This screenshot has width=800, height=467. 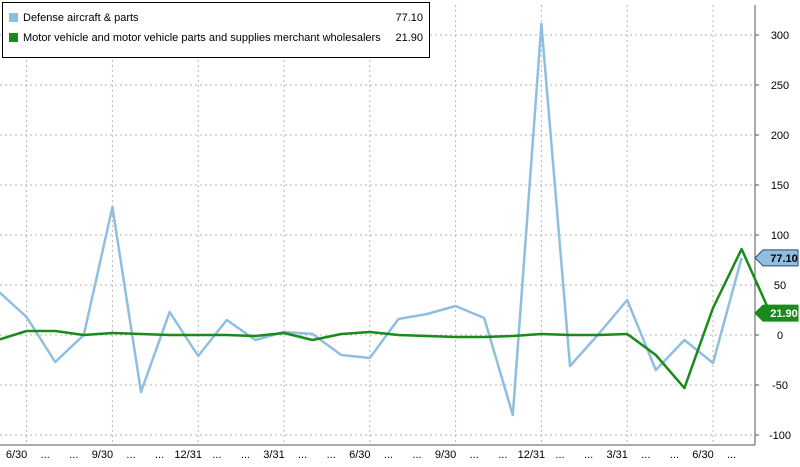 What do you see at coordinates (780, 236) in the screenshot?
I see `y-tick-label: 100` at bounding box center [780, 236].